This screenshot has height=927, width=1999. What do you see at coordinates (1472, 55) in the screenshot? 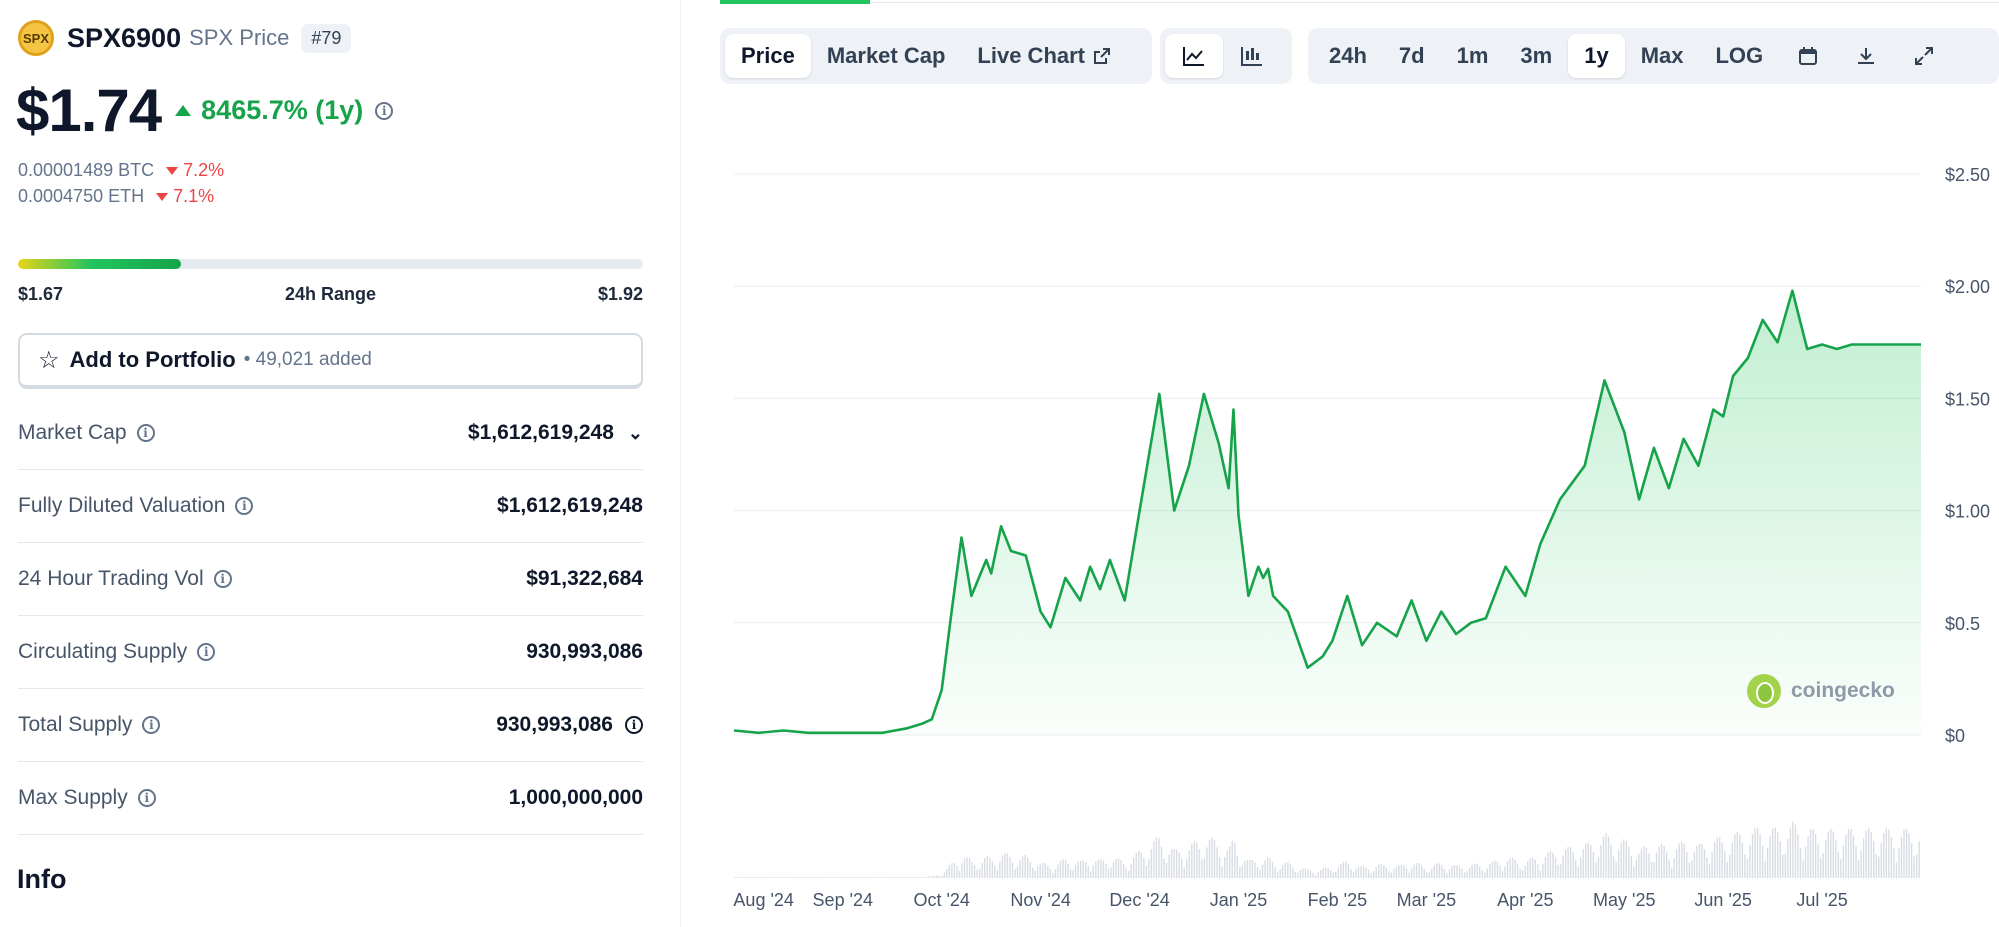
I see `range-1m: 1m` at bounding box center [1472, 55].